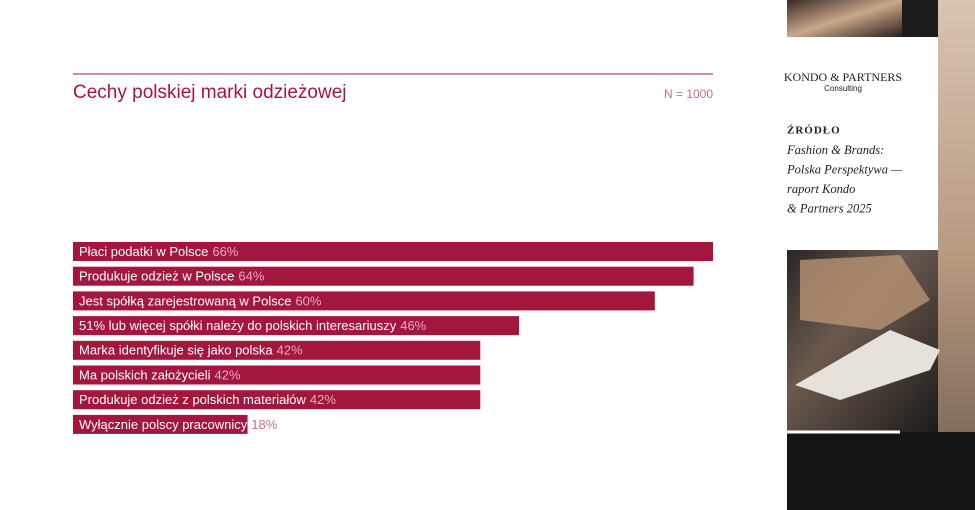  What do you see at coordinates (225, 251) in the screenshot?
I see `value-label: 66%` at bounding box center [225, 251].